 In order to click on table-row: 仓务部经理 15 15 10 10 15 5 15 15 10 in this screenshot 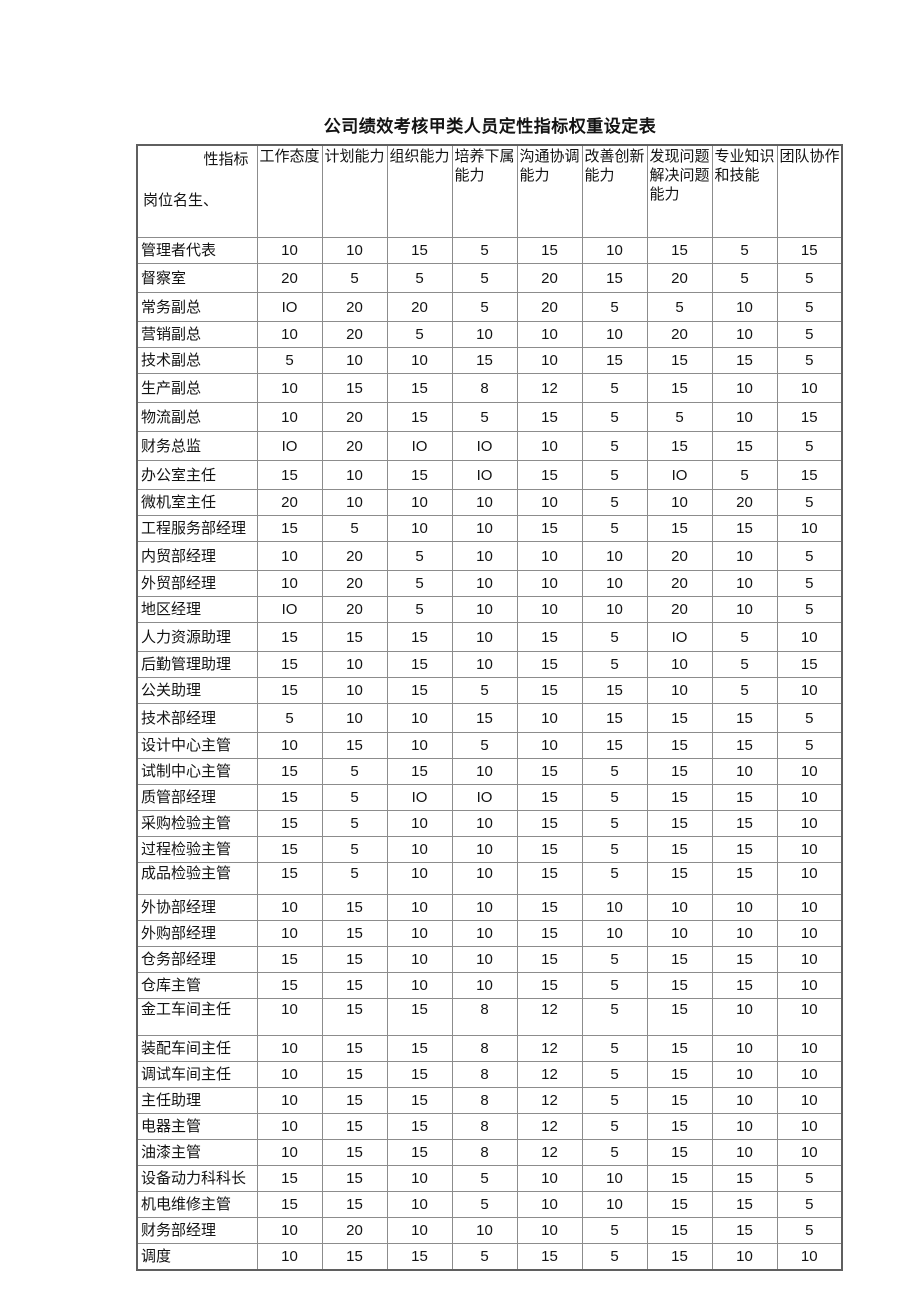, I will do `click(489, 959)`.